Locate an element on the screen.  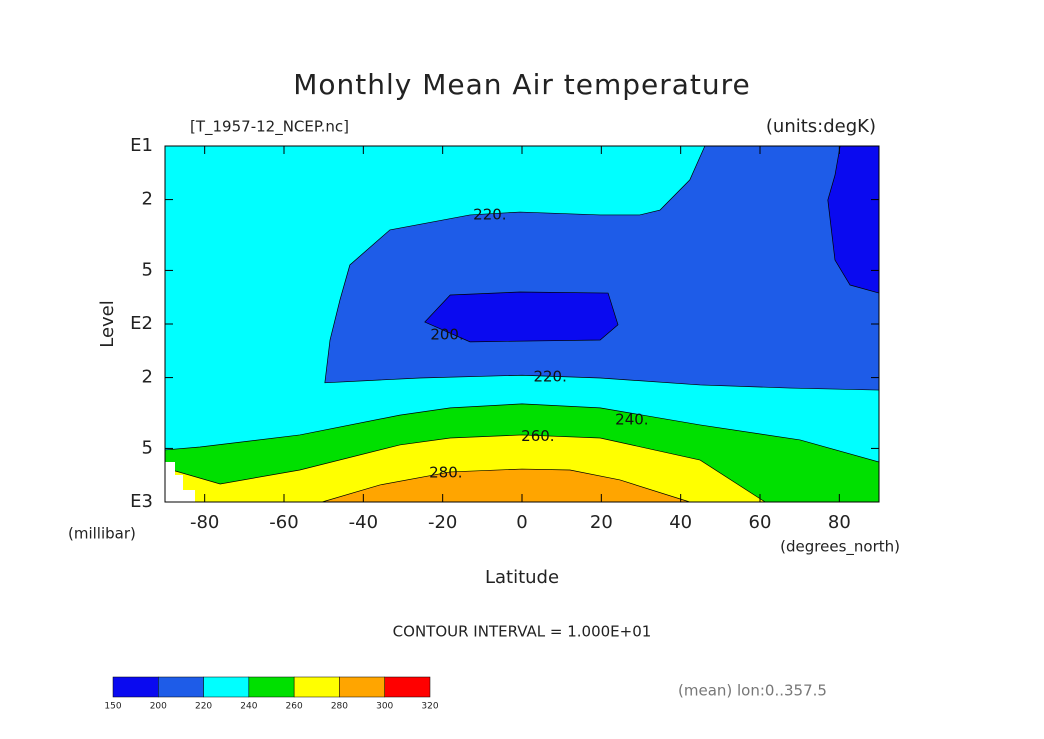
colorbar-label: 300 is located at coordinates (384, 707).